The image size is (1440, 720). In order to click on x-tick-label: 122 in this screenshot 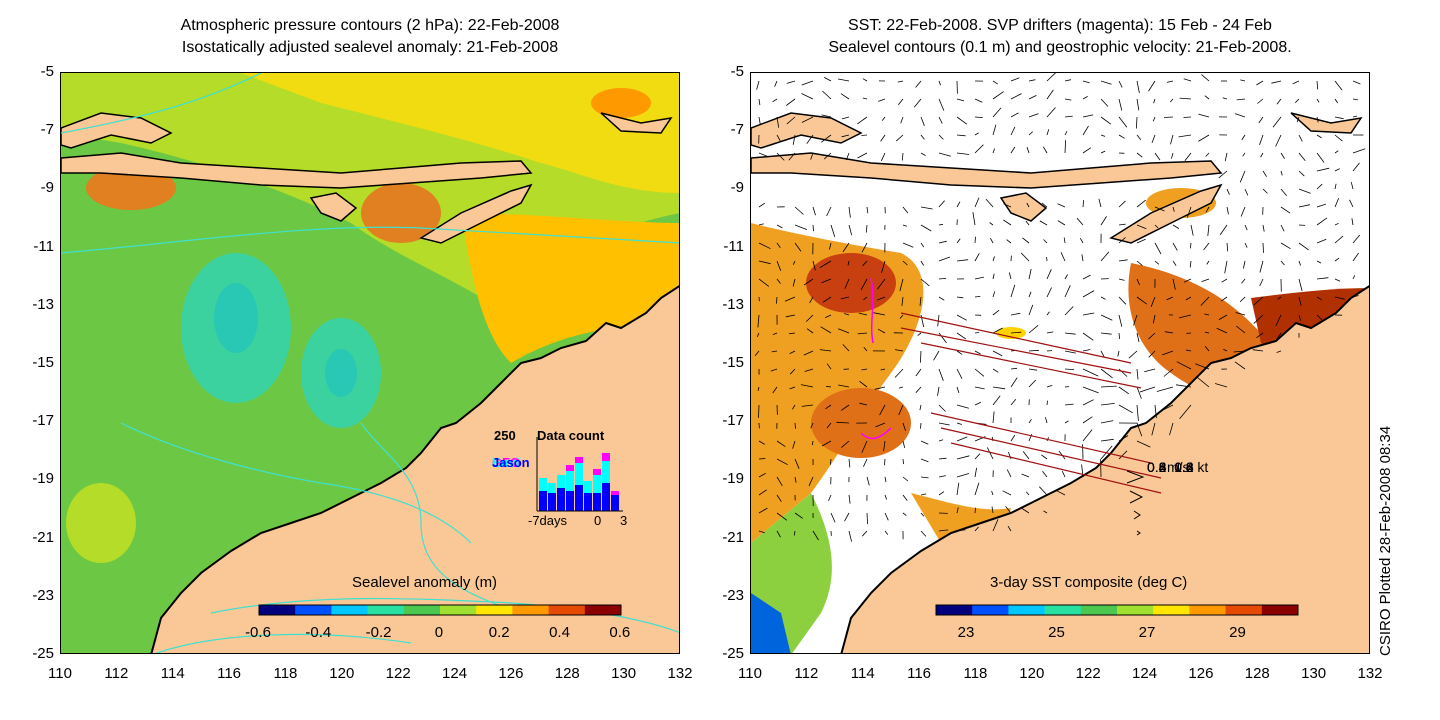, I will do `click(398, 673)`.